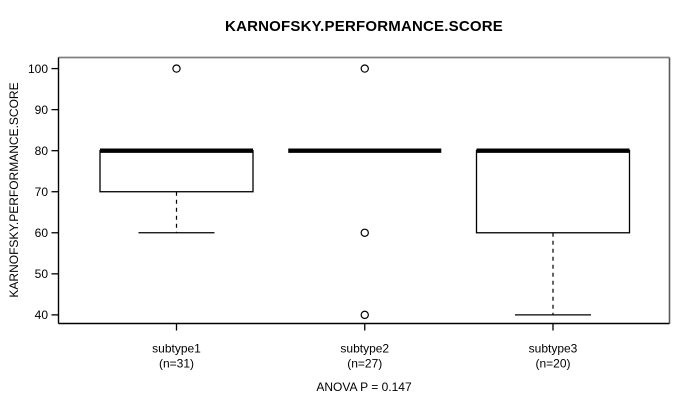  I want to click on y-tick-label: 50, so click(42, 274).